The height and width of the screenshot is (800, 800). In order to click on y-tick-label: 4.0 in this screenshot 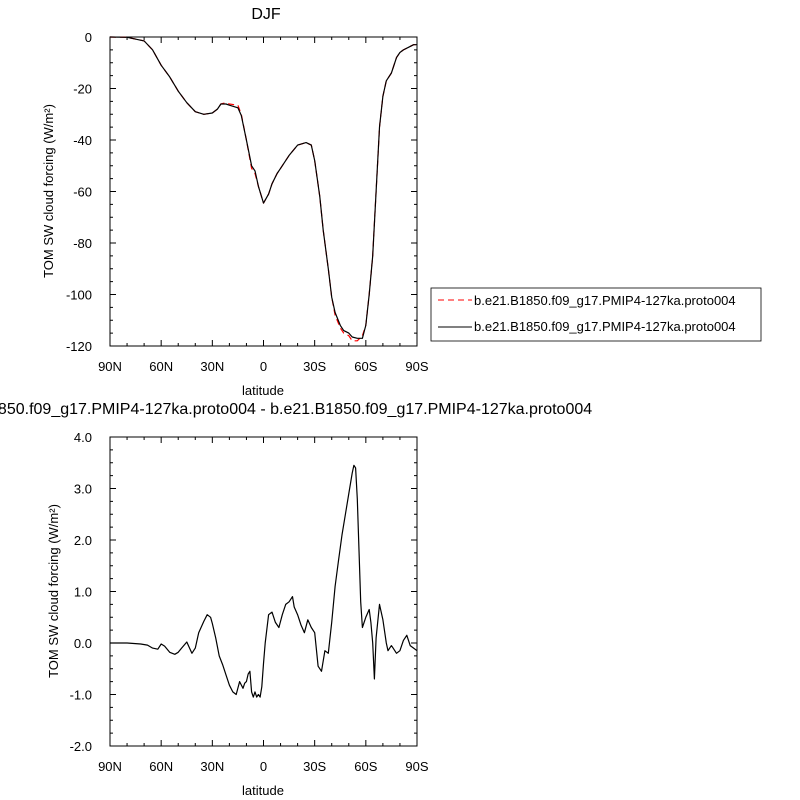, I will do `click(83, 437)`.